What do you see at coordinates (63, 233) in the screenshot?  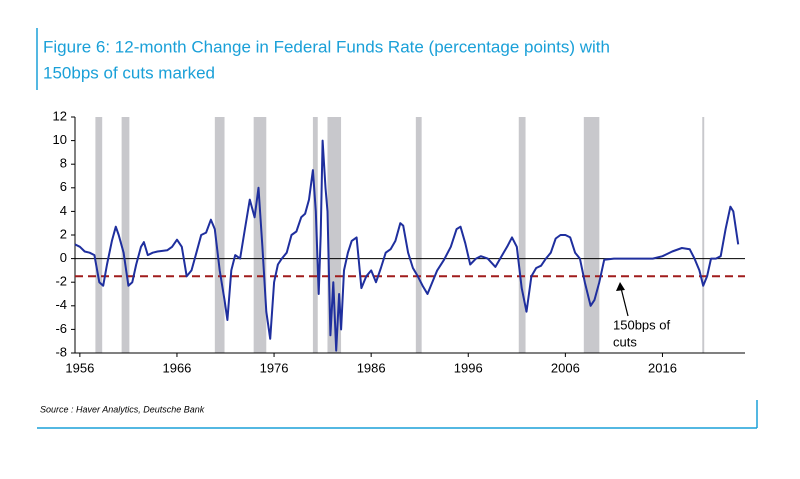 I see `y-tick-label: 2` at bounding box center [63, 233].